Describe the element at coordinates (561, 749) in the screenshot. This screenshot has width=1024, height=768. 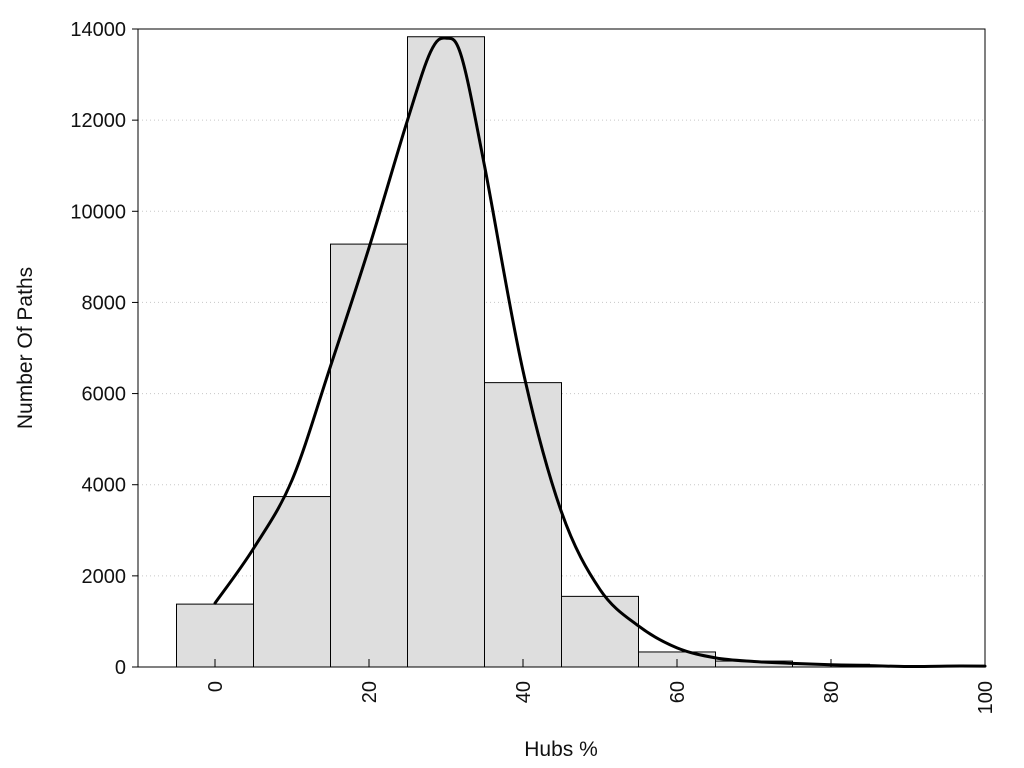
I see `x-axis-title: Hubs %` at that location.